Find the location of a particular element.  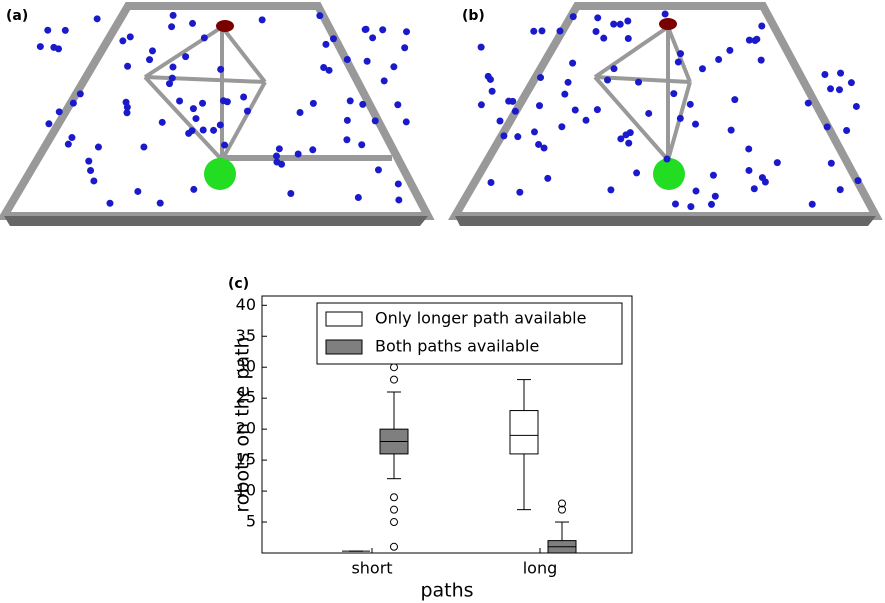

legend-label: Both paths available is located at coordinates (457, 346).